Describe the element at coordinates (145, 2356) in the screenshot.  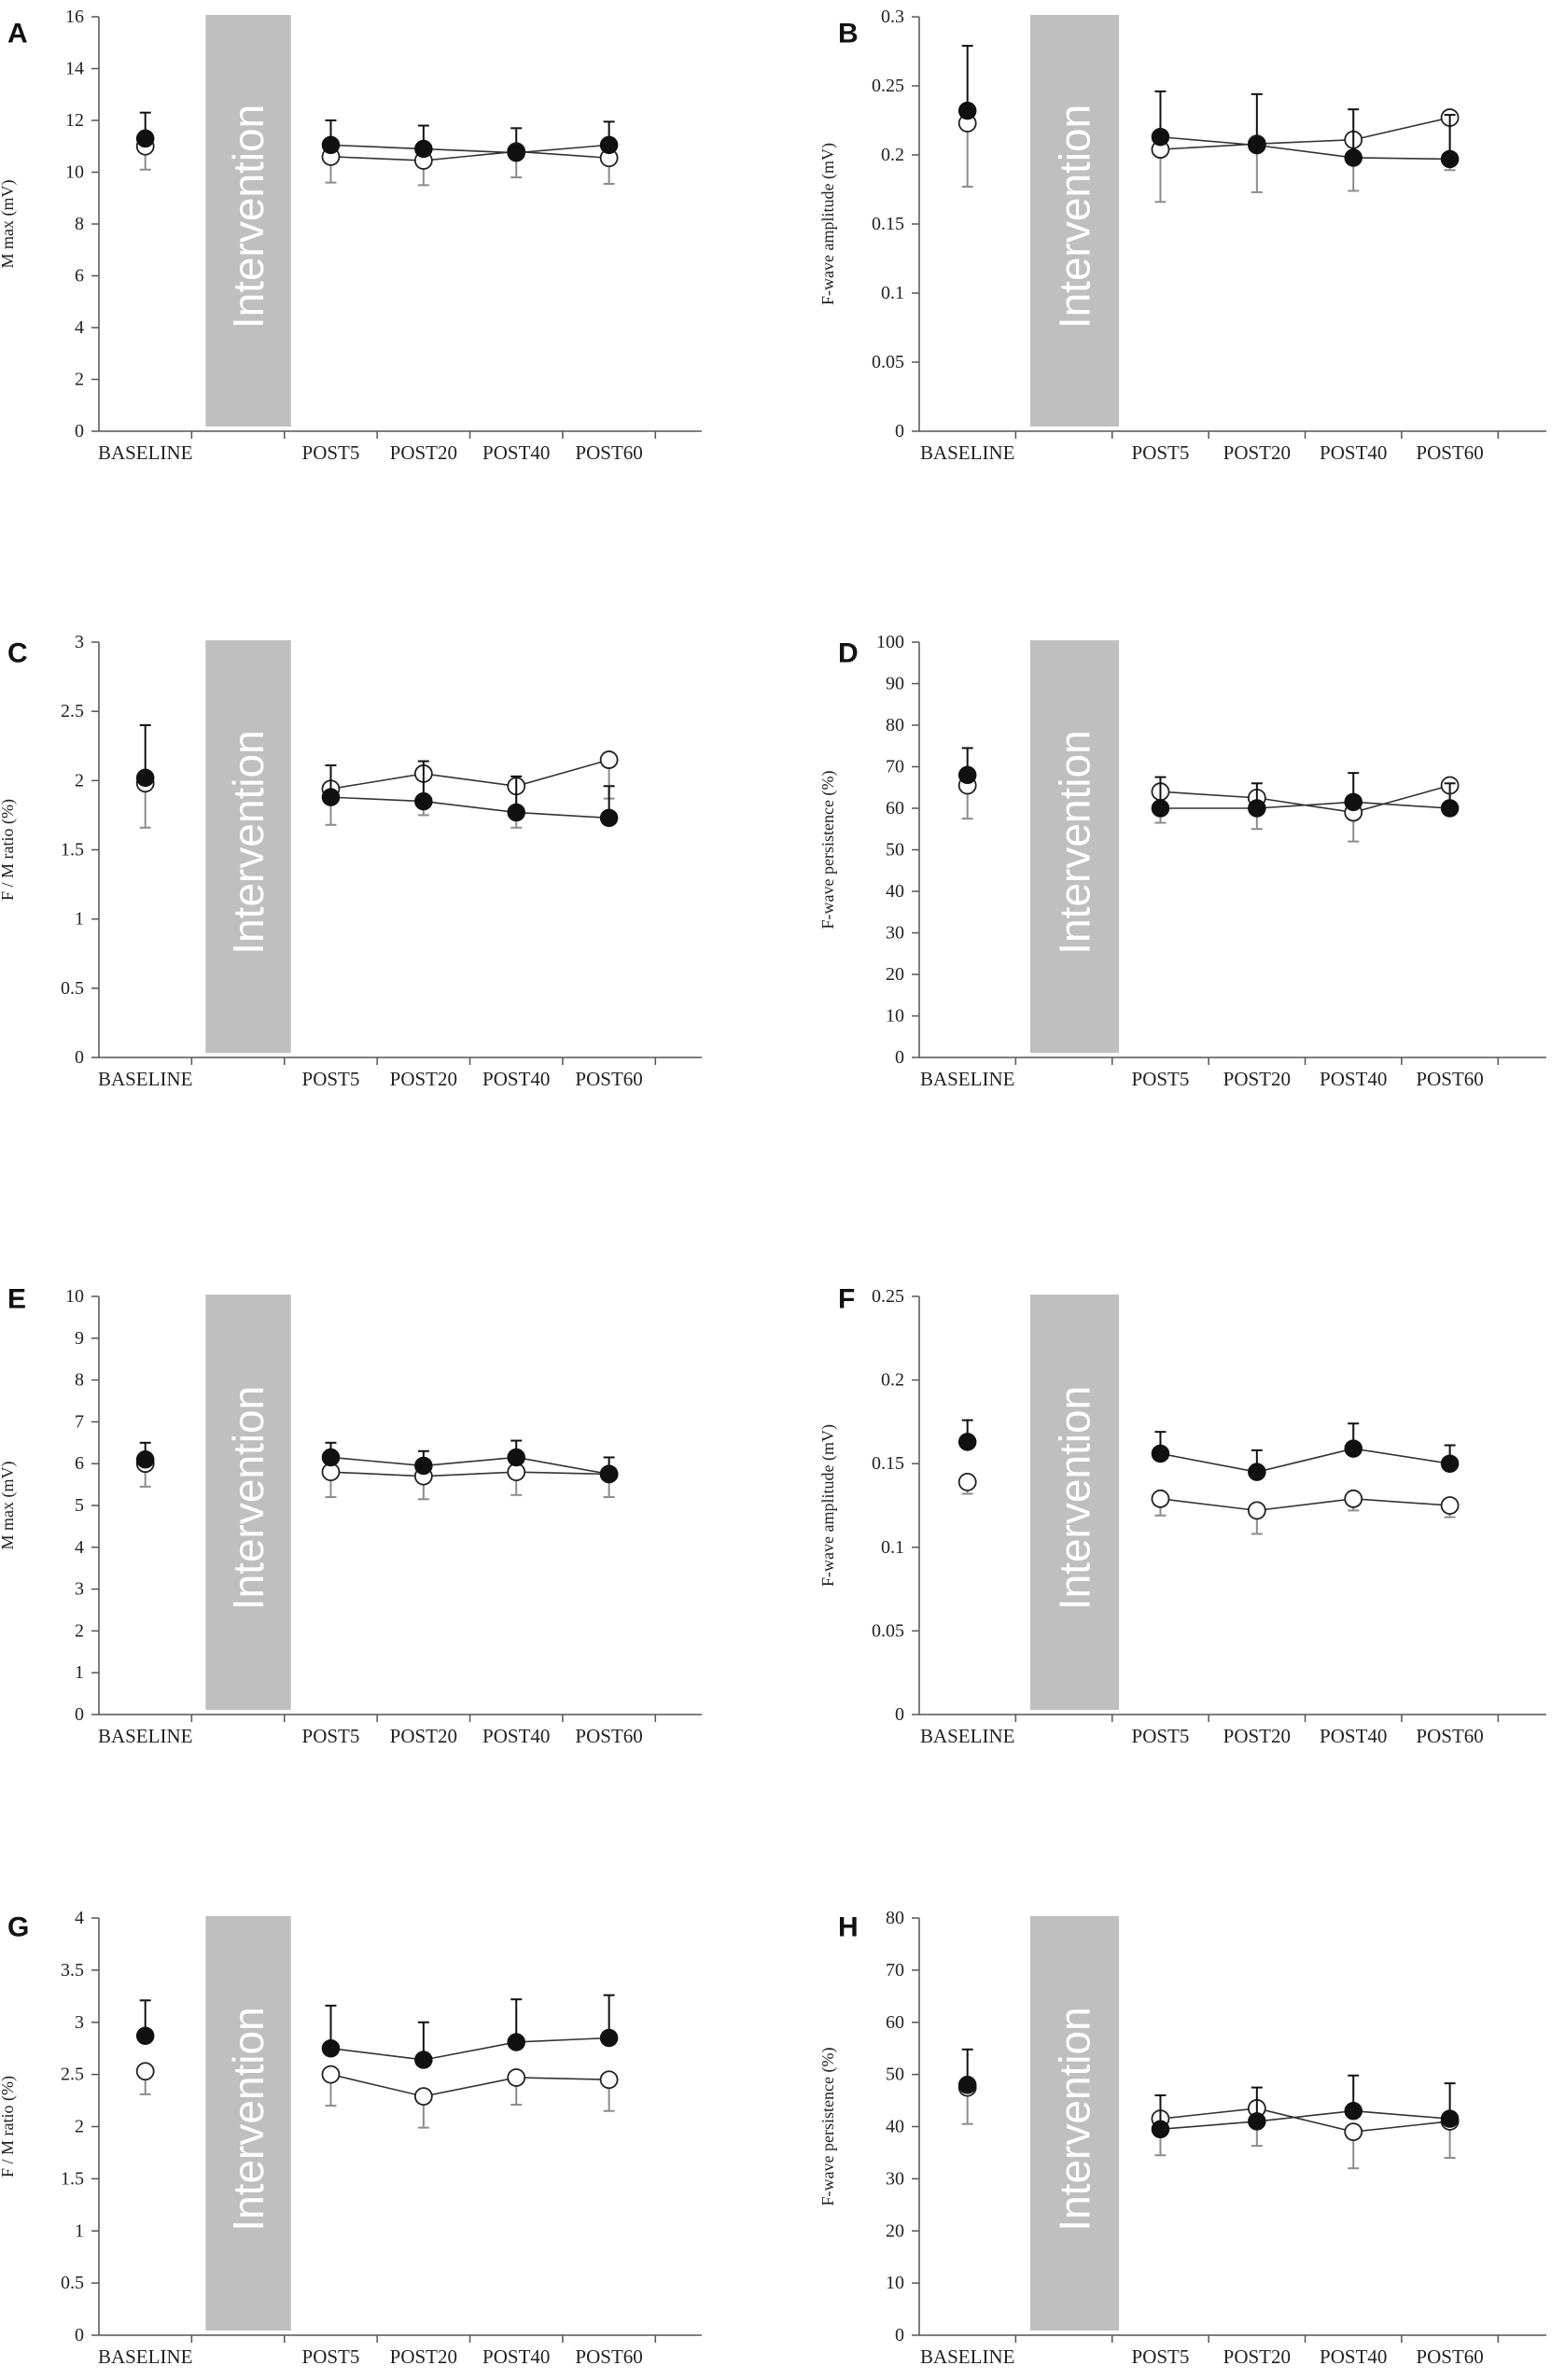
I see `x-tick-label: BASELINE` at that location.